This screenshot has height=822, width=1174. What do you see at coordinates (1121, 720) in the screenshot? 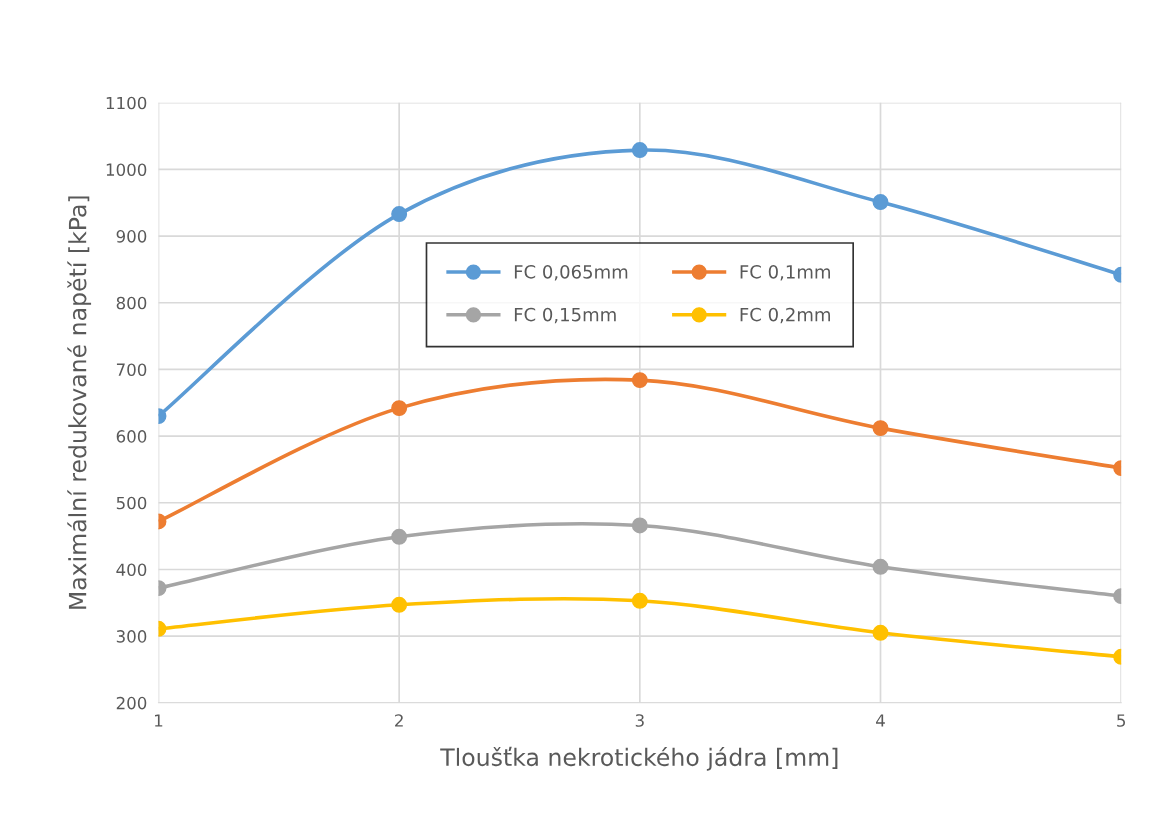
I see `x-tick-label: 5` at bounding box center [1121, 720].